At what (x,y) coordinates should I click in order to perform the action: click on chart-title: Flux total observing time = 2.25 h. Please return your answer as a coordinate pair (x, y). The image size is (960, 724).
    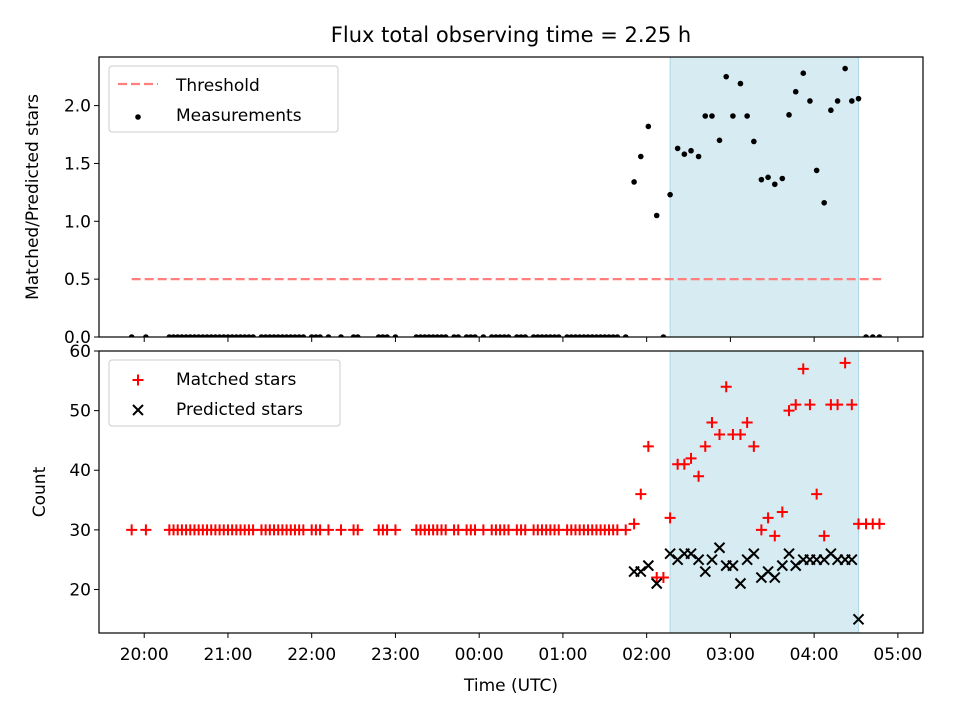
    Looking at the image, I should click on (511, 35).